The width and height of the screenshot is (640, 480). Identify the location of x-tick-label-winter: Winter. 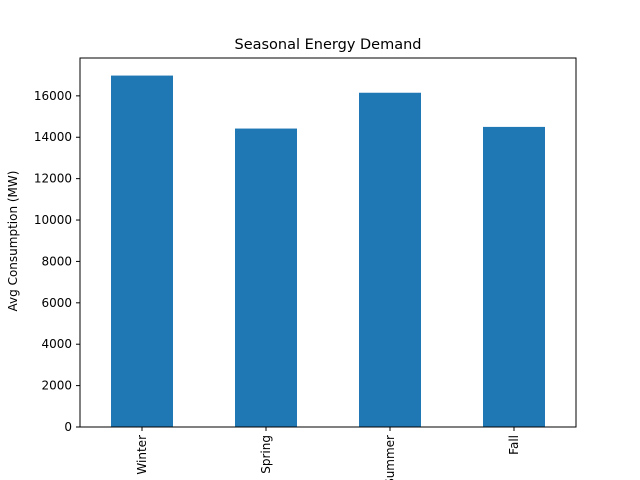
(142, 455).